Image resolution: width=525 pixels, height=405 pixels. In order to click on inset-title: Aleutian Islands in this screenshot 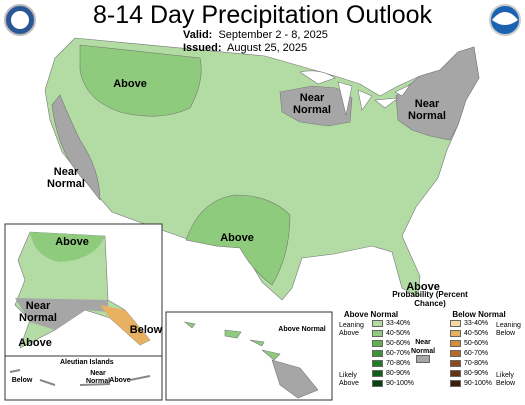, I will do `click(87, 362)`.